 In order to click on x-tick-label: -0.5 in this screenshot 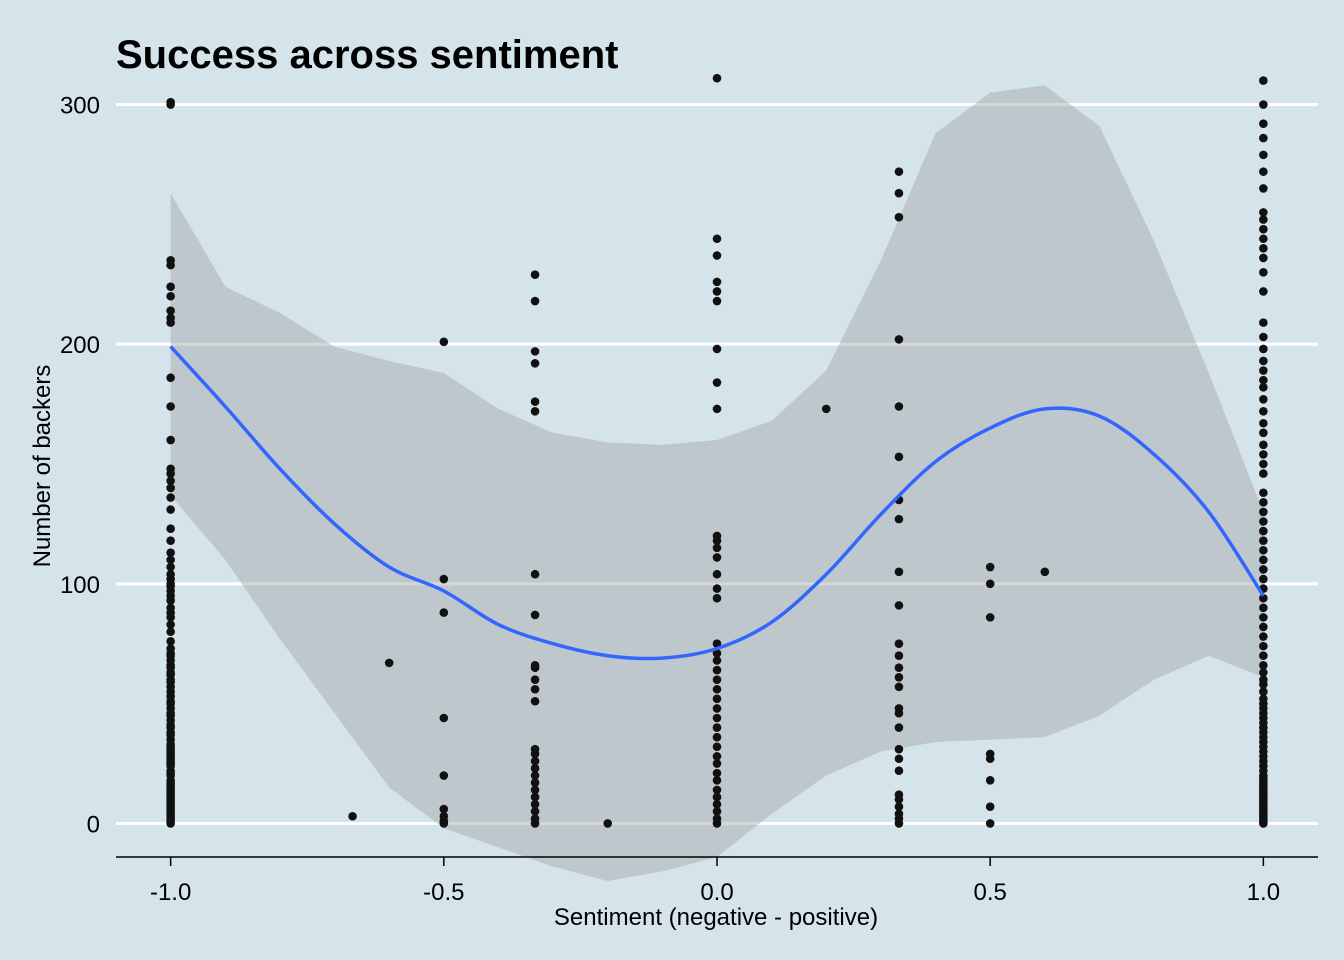, I will do `click(443, 892)`.